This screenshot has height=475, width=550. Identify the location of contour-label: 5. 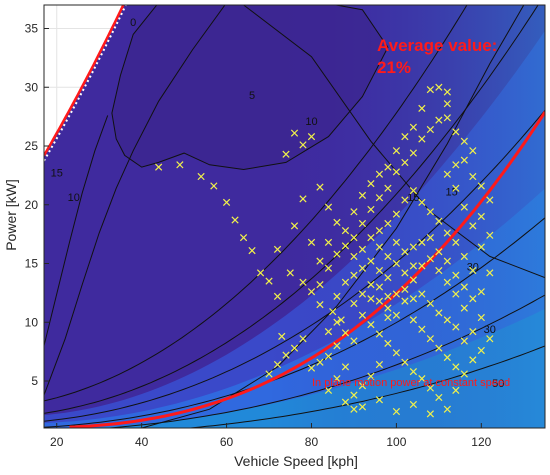
(252, 96).